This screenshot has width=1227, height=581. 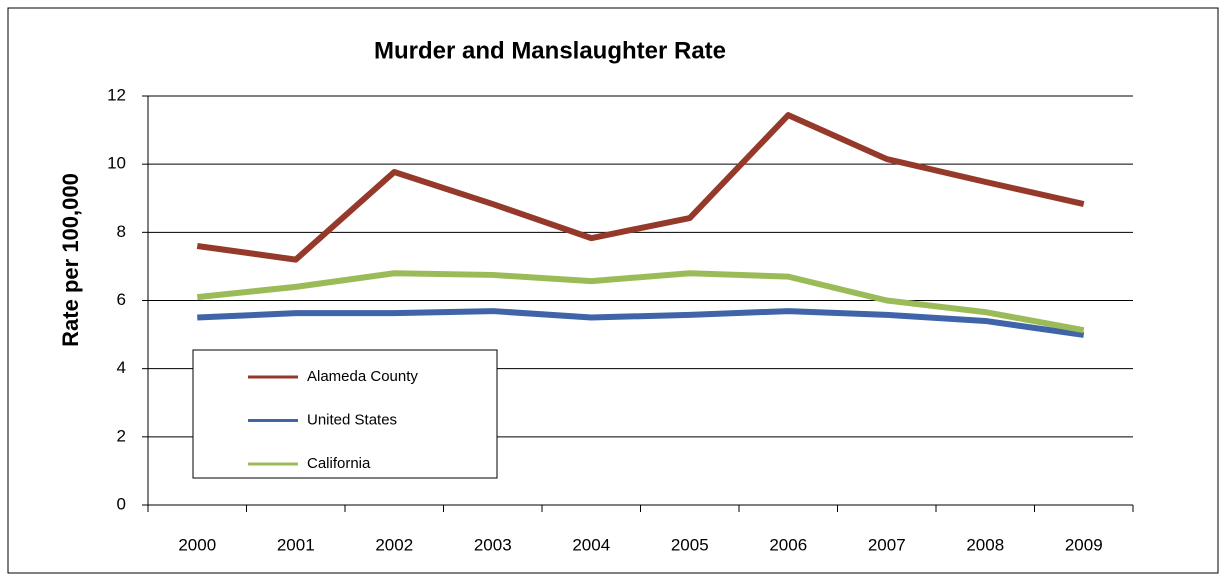 I want to click on chart-title: Murder and Manslaughter Rate, so click(x=550, y=50).